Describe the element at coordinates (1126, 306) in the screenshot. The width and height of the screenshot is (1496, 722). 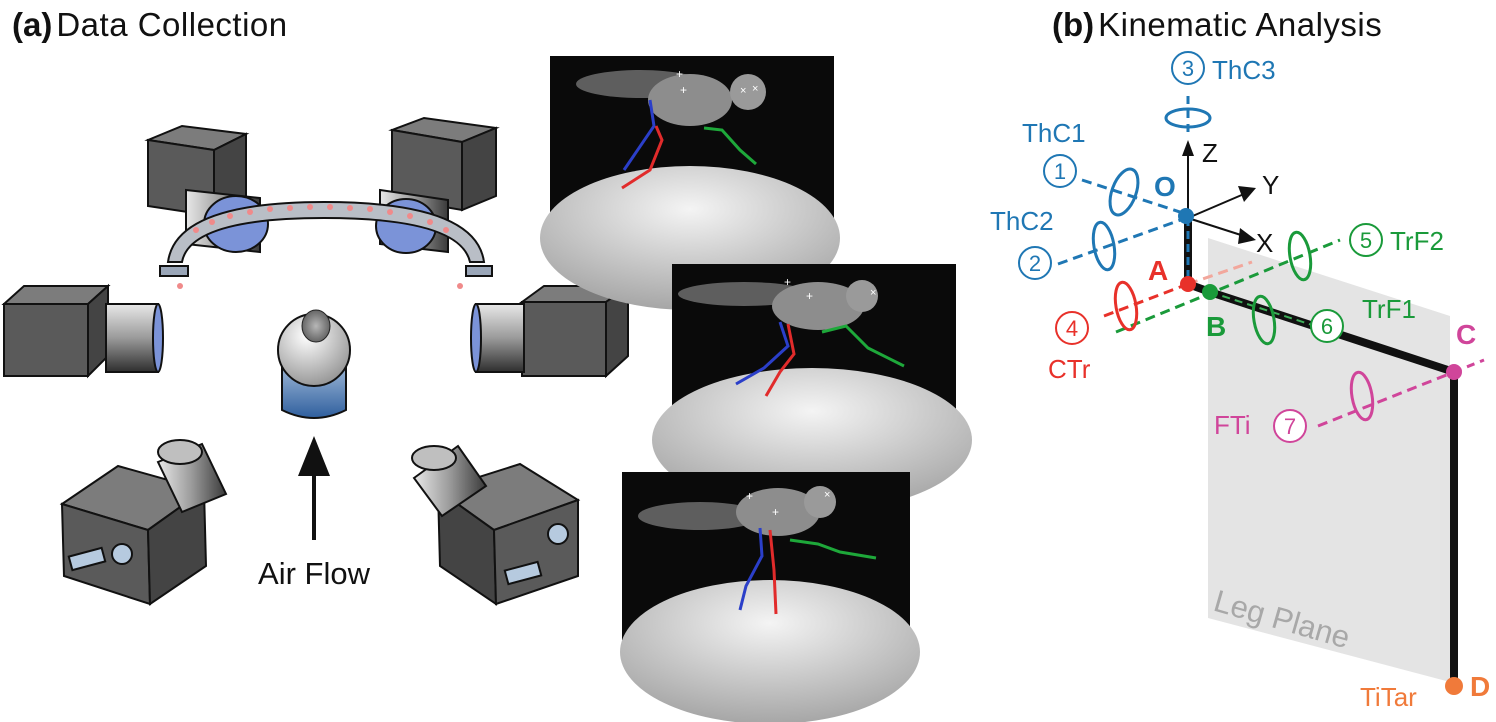
I see `ctr-rotation-arrow` at that location.